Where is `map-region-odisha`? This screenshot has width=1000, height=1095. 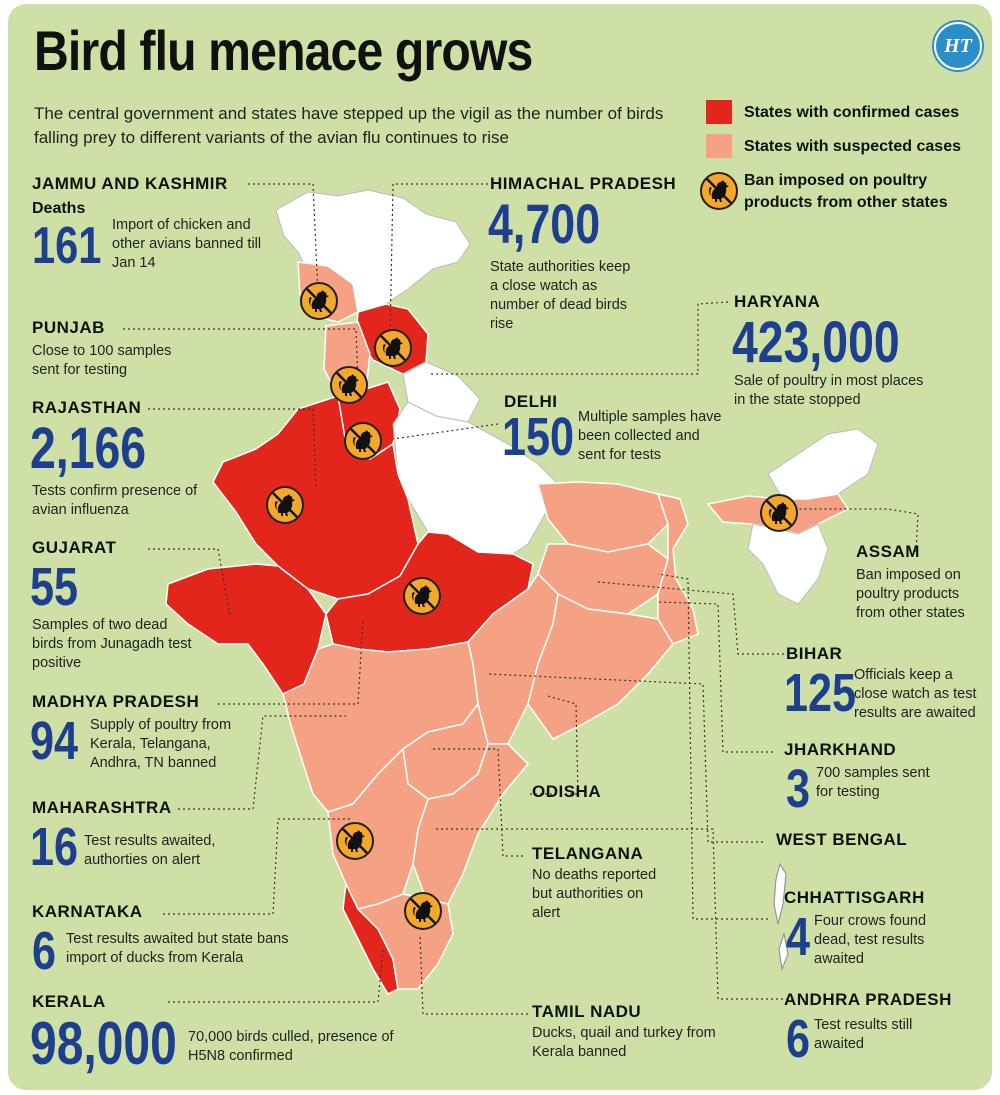
map-region-odisha is located at coordinates (600, 666).